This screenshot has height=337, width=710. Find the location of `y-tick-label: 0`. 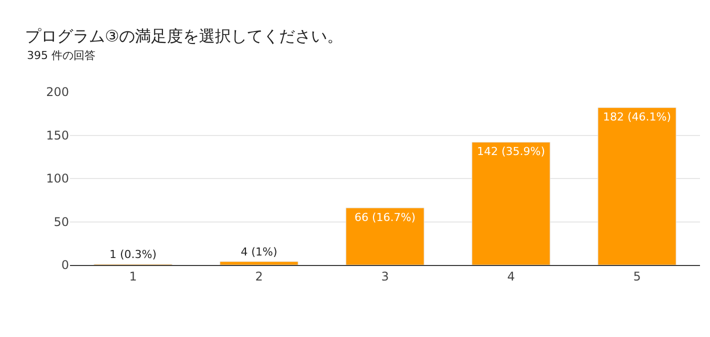

y-tick-label: 0 is located at coordinates (65, 265).